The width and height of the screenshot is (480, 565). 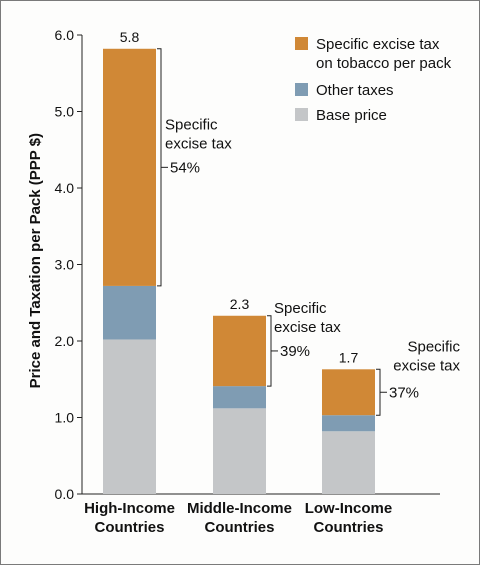 I want to click on y-tick-label: 5.0, so click(x=65, y=112).